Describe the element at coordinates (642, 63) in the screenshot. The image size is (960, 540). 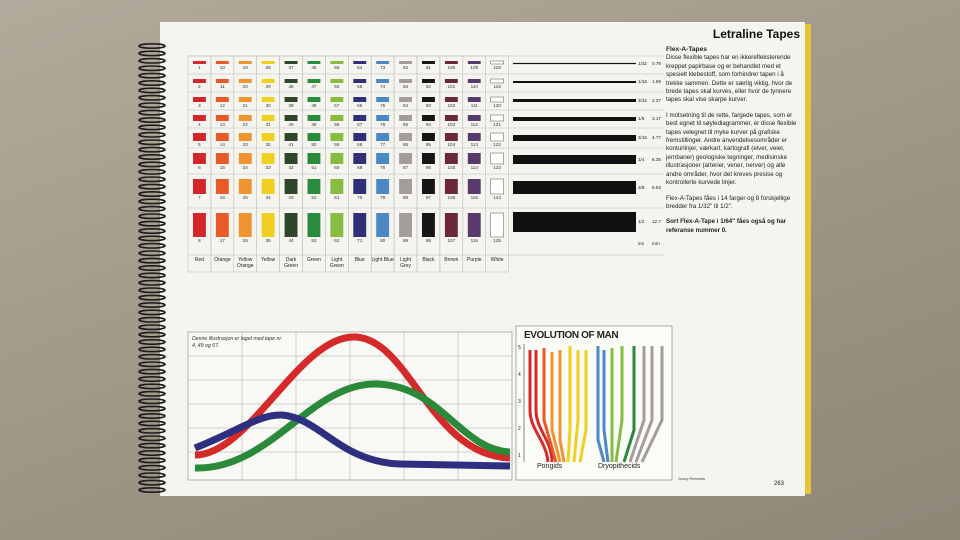
I see `width-fraction: 1/32` at that location.